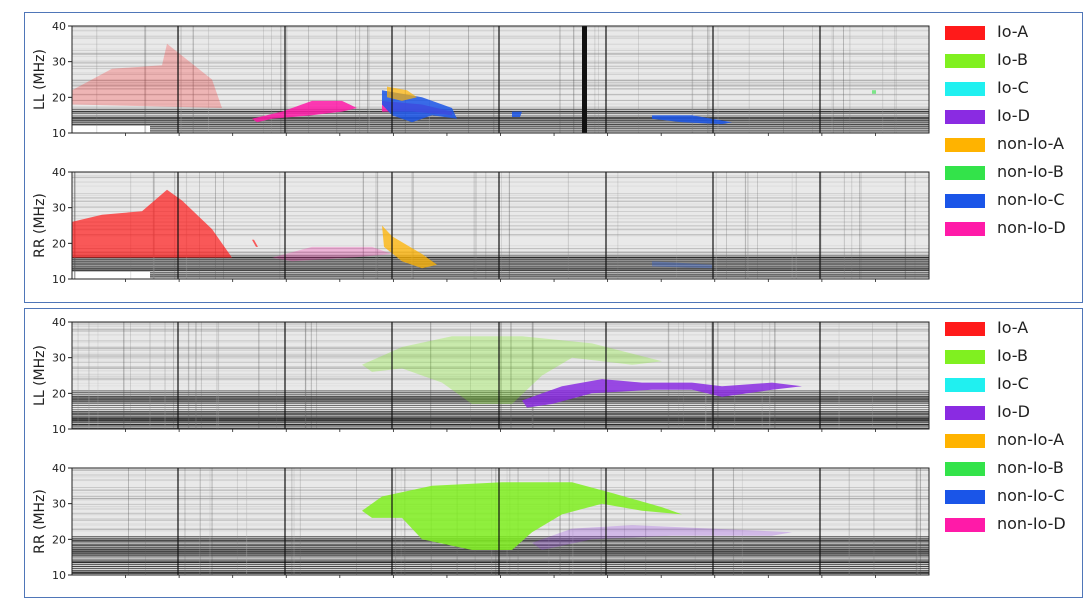  What do you see at coordinates (874, 92) in the screenshot?
I see `emission-region-non-io-b` at bounding box center [874, 92].